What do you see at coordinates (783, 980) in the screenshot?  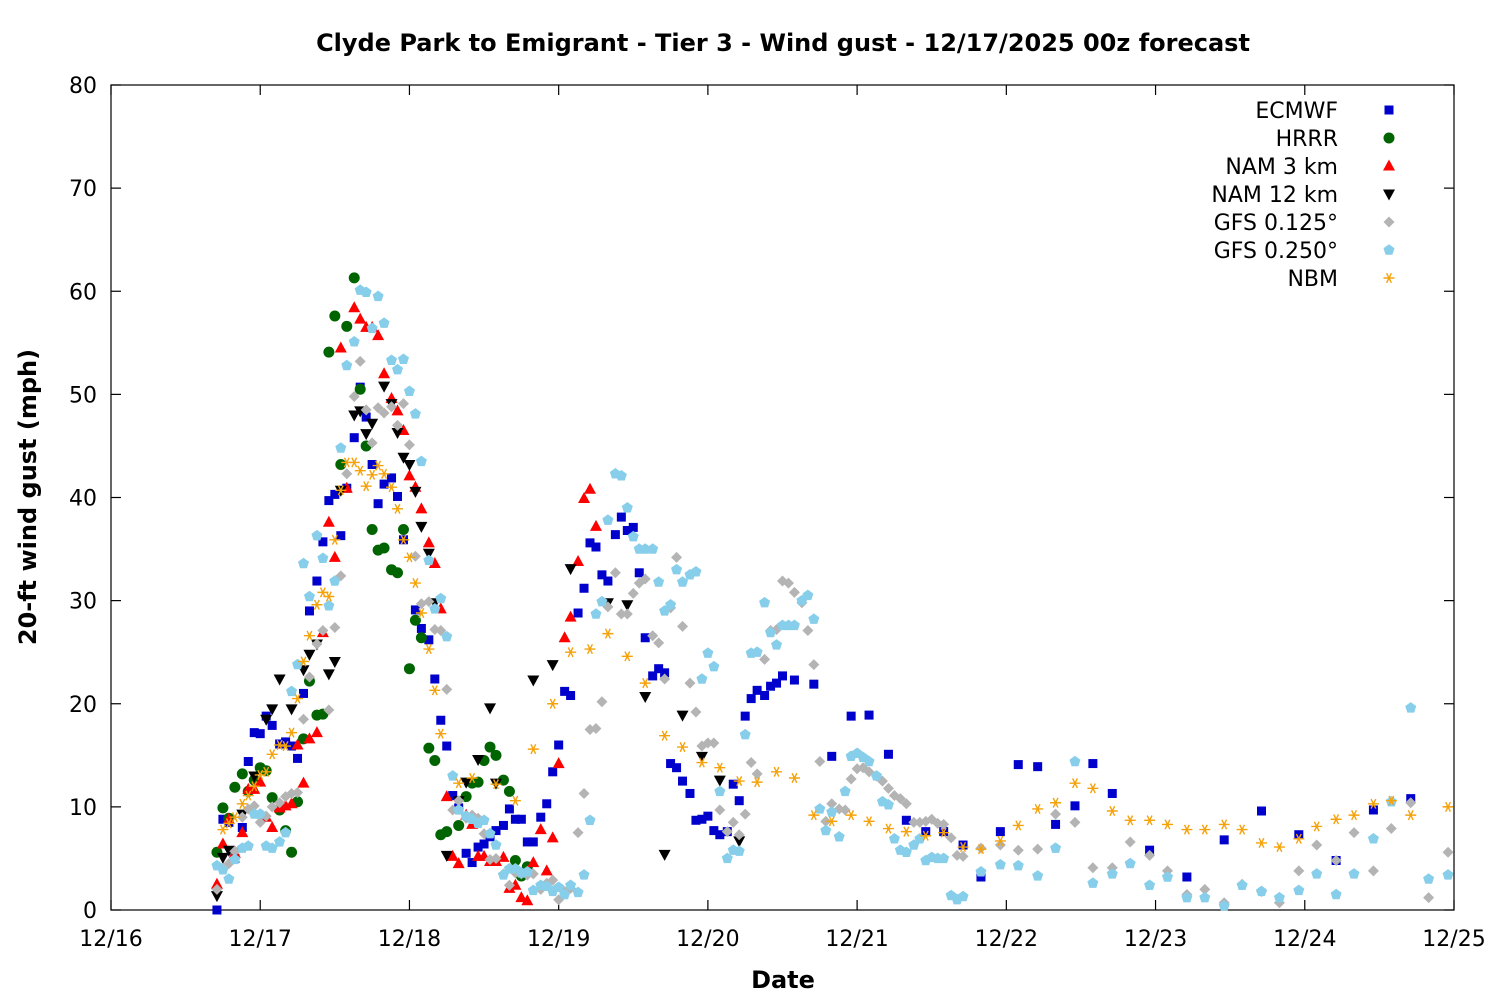 I see `x-axis-label: Date` at bounding box center [783, 980].